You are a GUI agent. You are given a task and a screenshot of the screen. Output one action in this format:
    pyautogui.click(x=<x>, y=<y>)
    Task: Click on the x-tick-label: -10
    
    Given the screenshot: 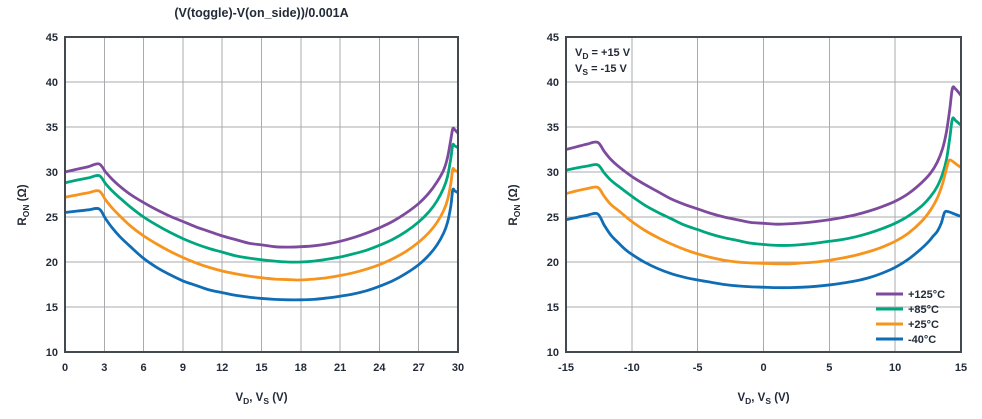 What is the action you would take?
    pyautogui.click(x=632, y=368)
    